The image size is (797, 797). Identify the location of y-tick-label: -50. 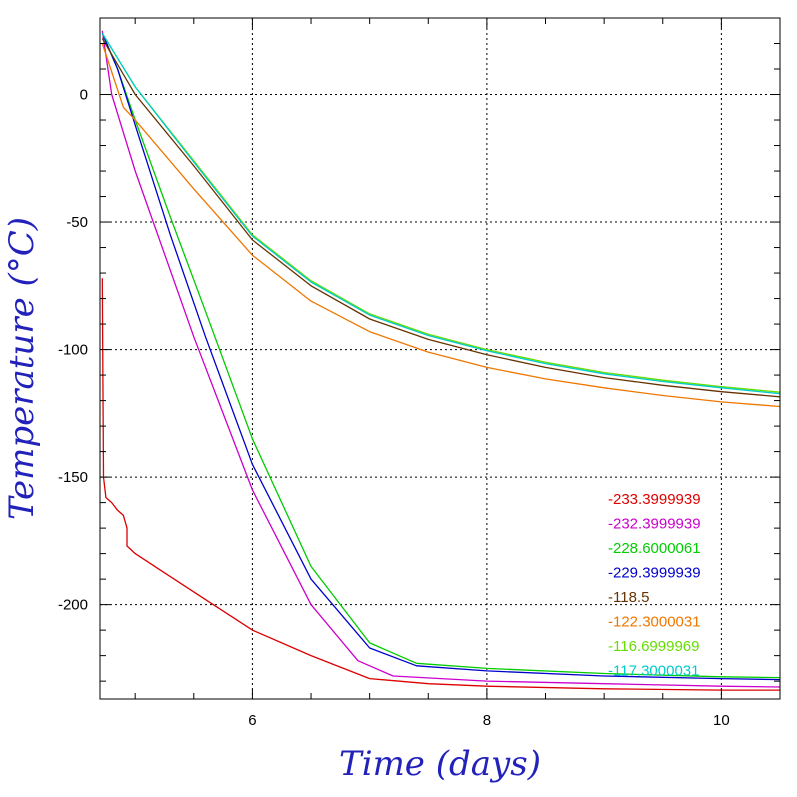
(77, 222).